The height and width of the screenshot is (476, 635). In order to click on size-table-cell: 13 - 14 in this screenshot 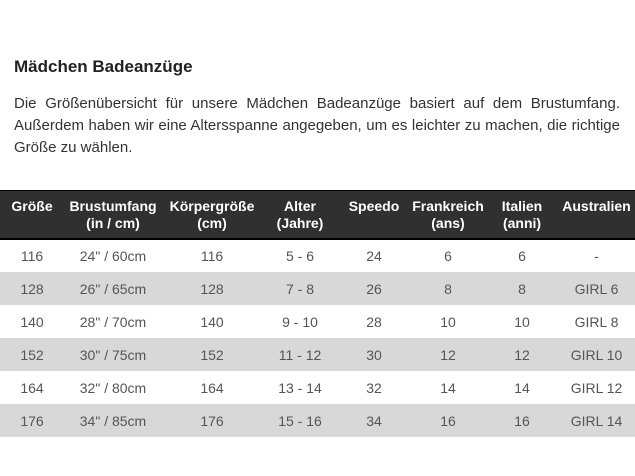, I will do `click(300, 387)`.